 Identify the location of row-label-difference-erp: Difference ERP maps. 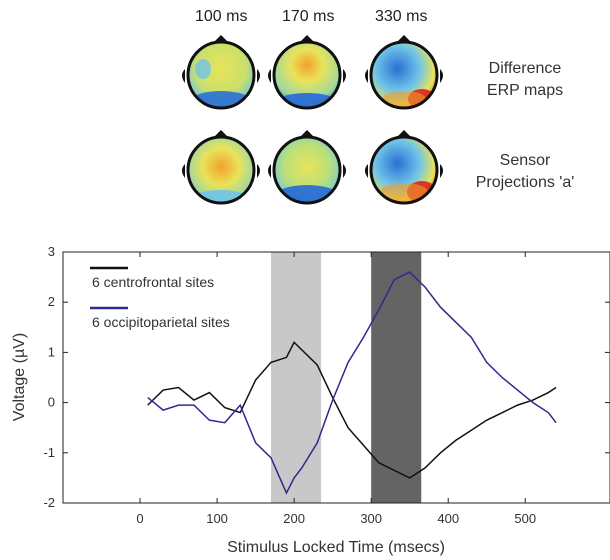
(525, 80).